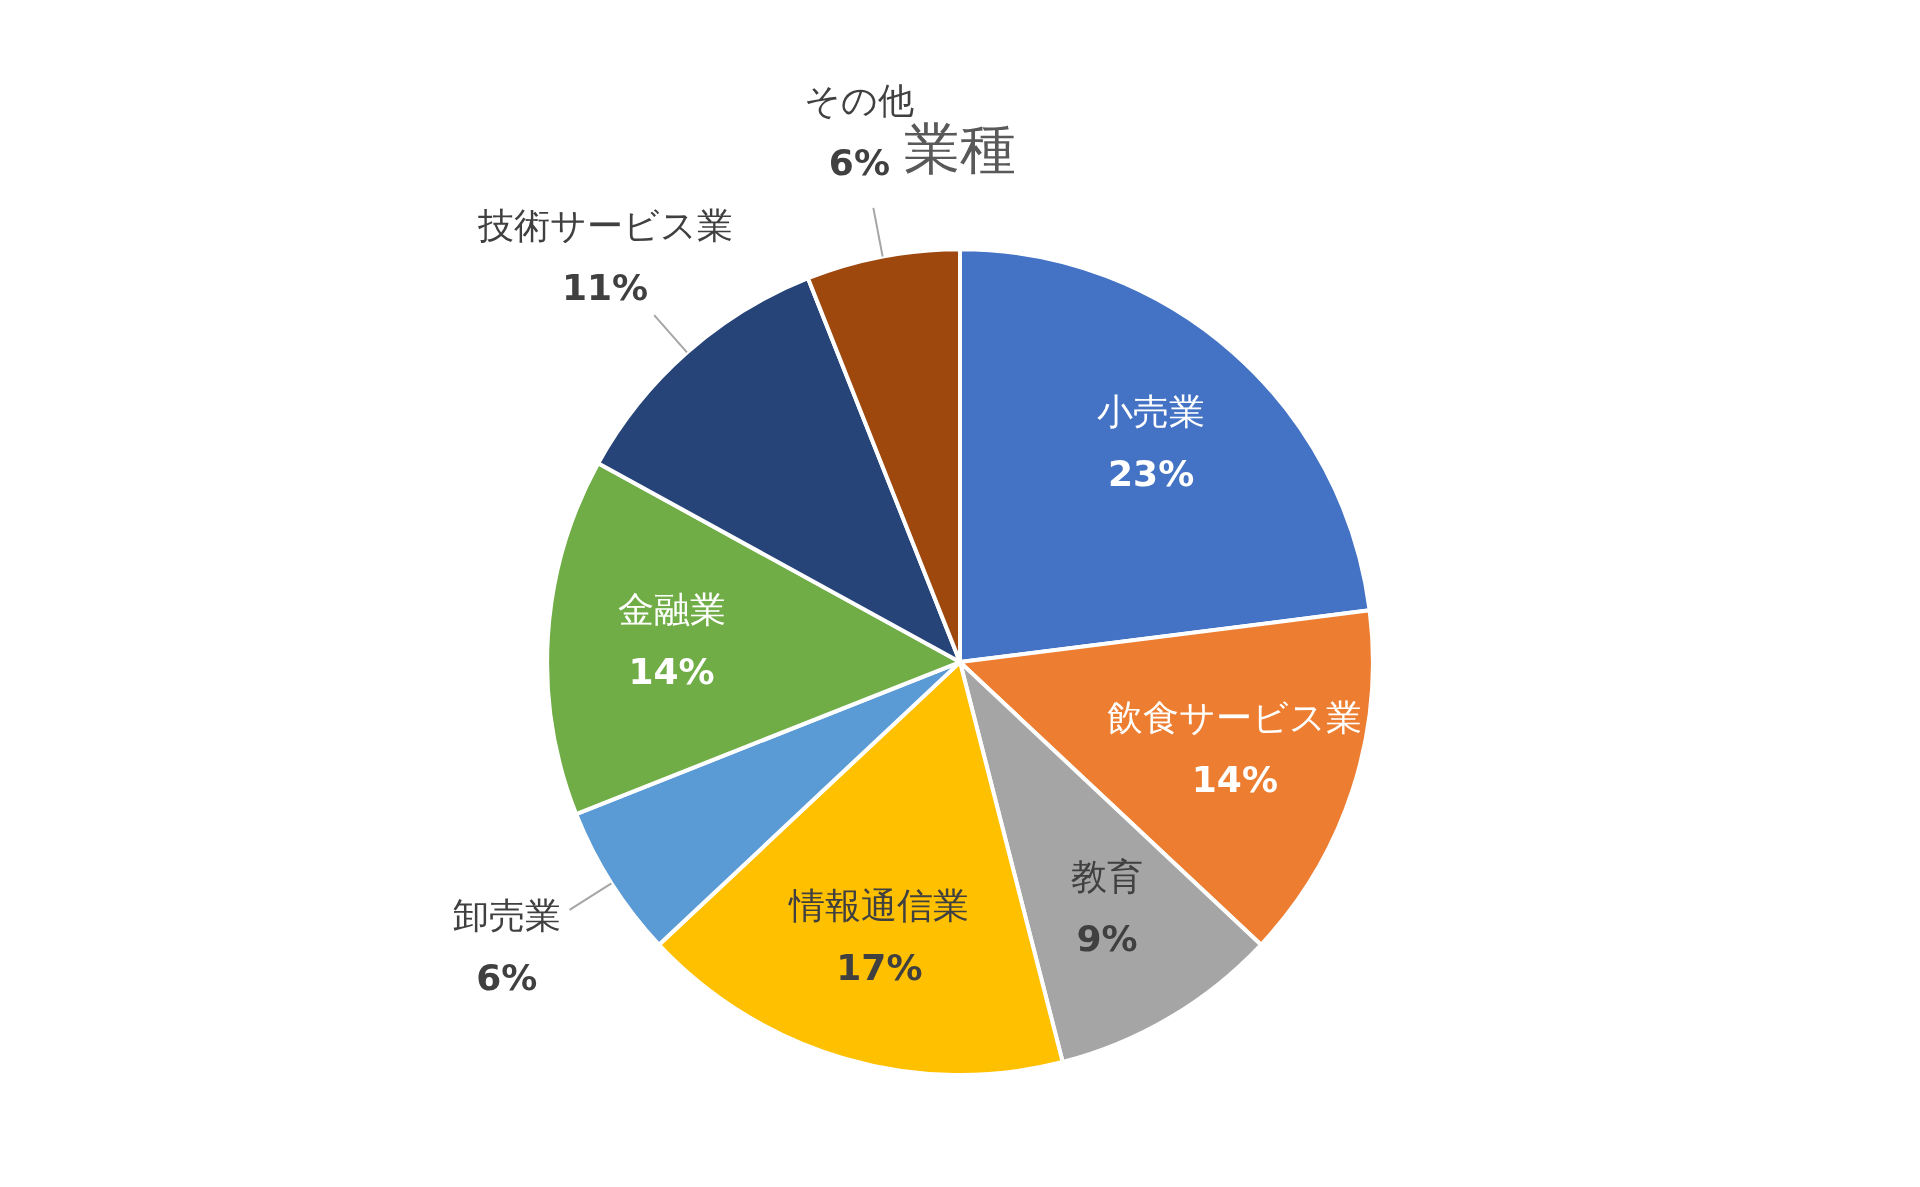  What do you see at coordinates (605, 287) in the screenshot?
I see `data-label: 11%` at bounding box center [605, 287].